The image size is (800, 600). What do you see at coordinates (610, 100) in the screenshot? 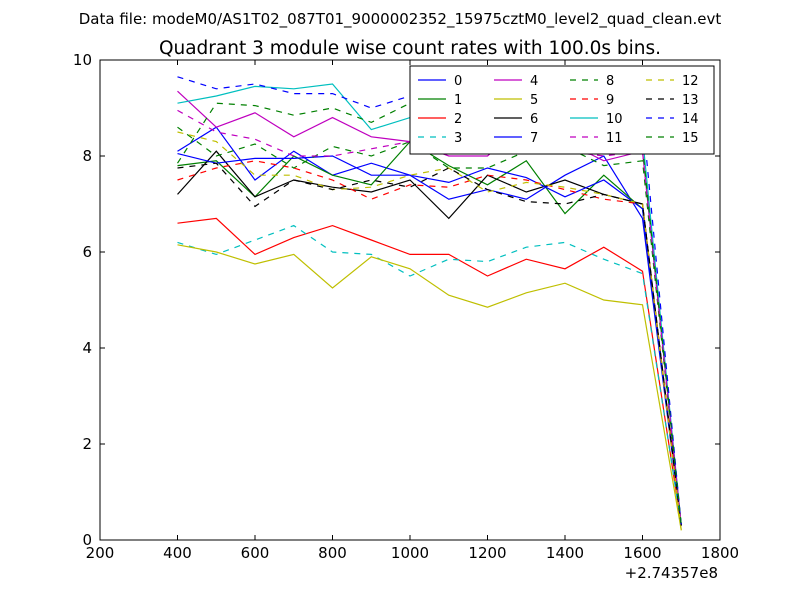
I see `legend-label-9: 9` at bounding box center [610, 100].